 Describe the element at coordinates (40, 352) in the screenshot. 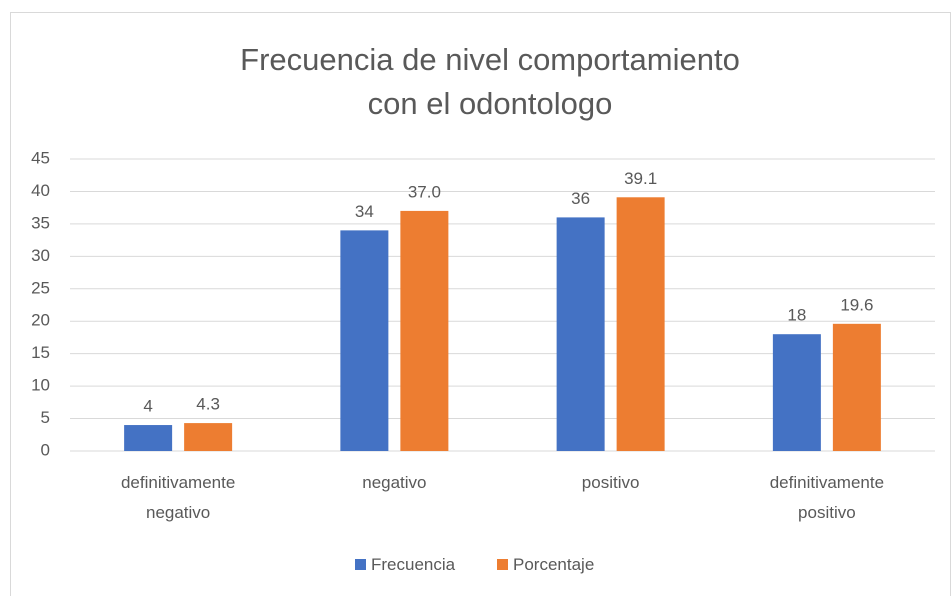

I see `y-tick-label: 15` at that location.